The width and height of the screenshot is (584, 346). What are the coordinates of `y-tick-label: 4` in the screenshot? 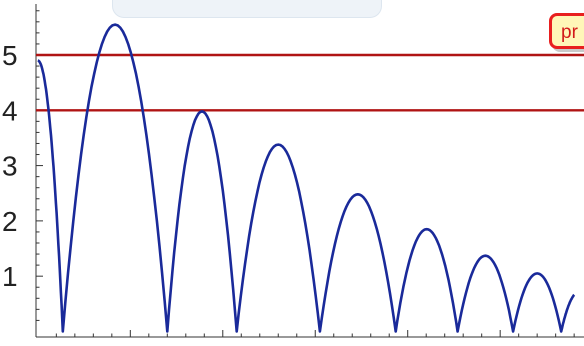 It's located at (10, 110).